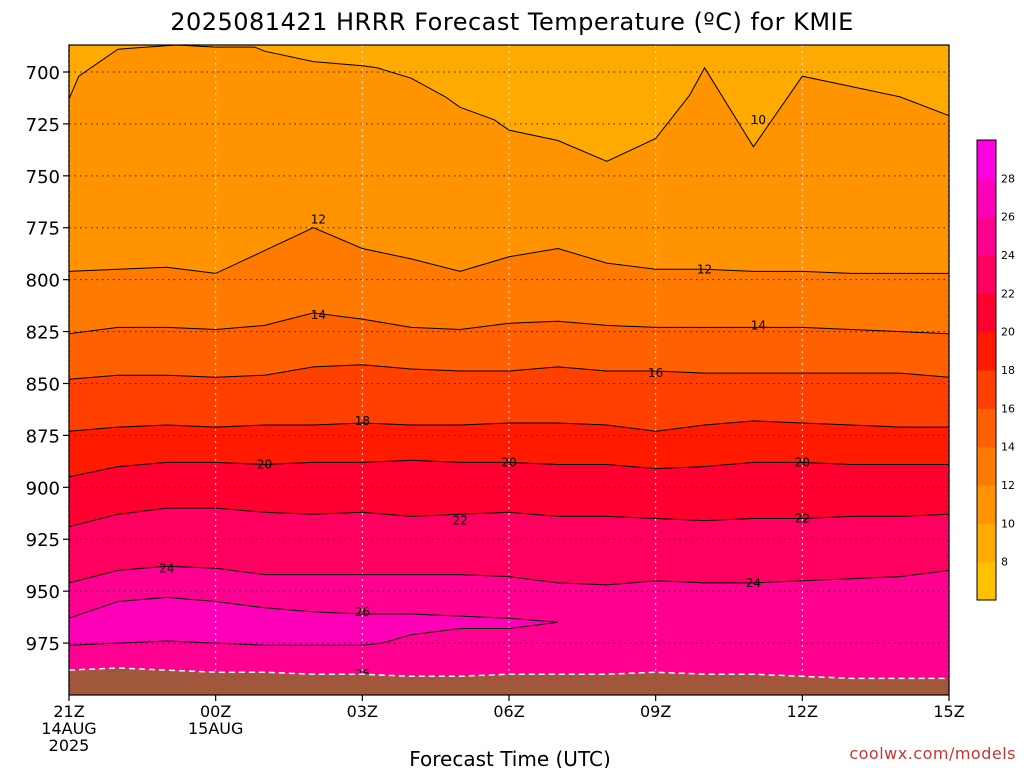 The width and height of the screenshot is (1024, 768). Describe the element at coordinates (1008, 408) in the screenshot. I see `colorbar-label-16: 16` at that location.